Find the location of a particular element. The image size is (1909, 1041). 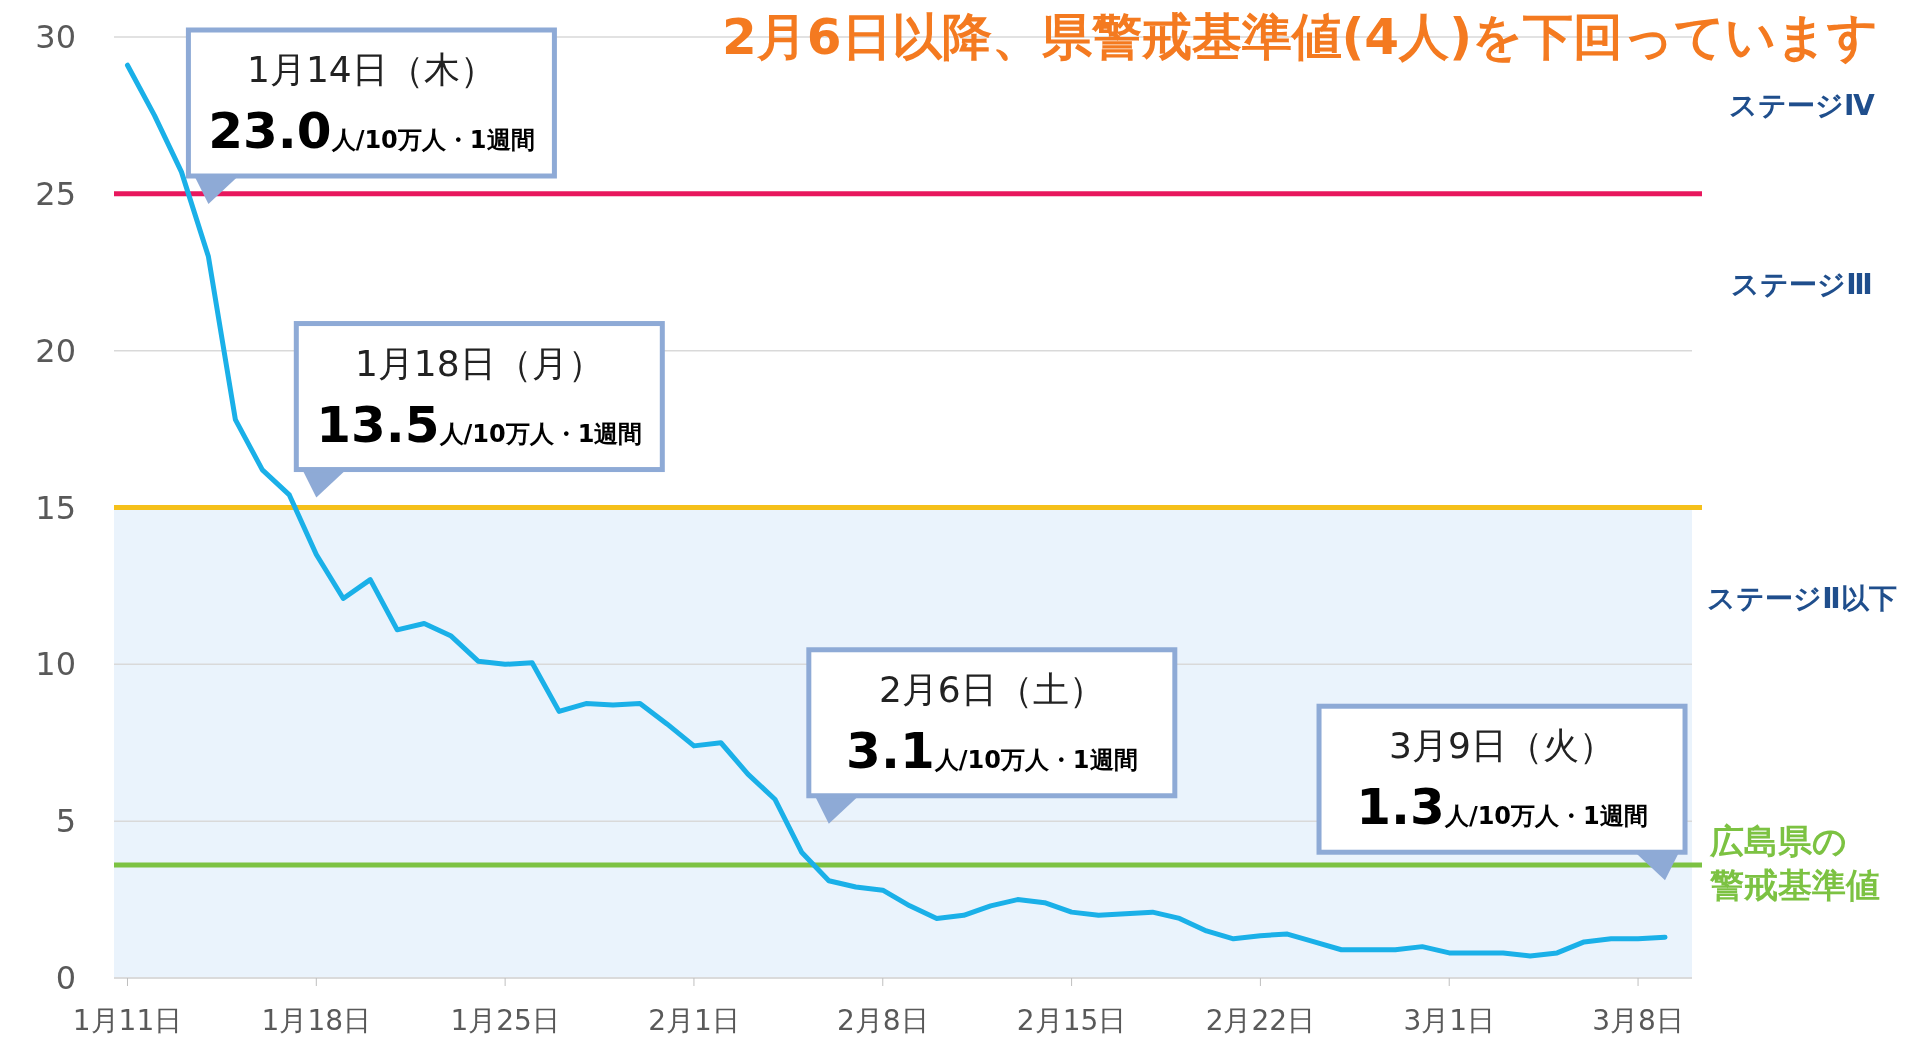

annotation: 3月9日（火） 1.3人/10万人・1週間 is located at coordinates (1502, 781).